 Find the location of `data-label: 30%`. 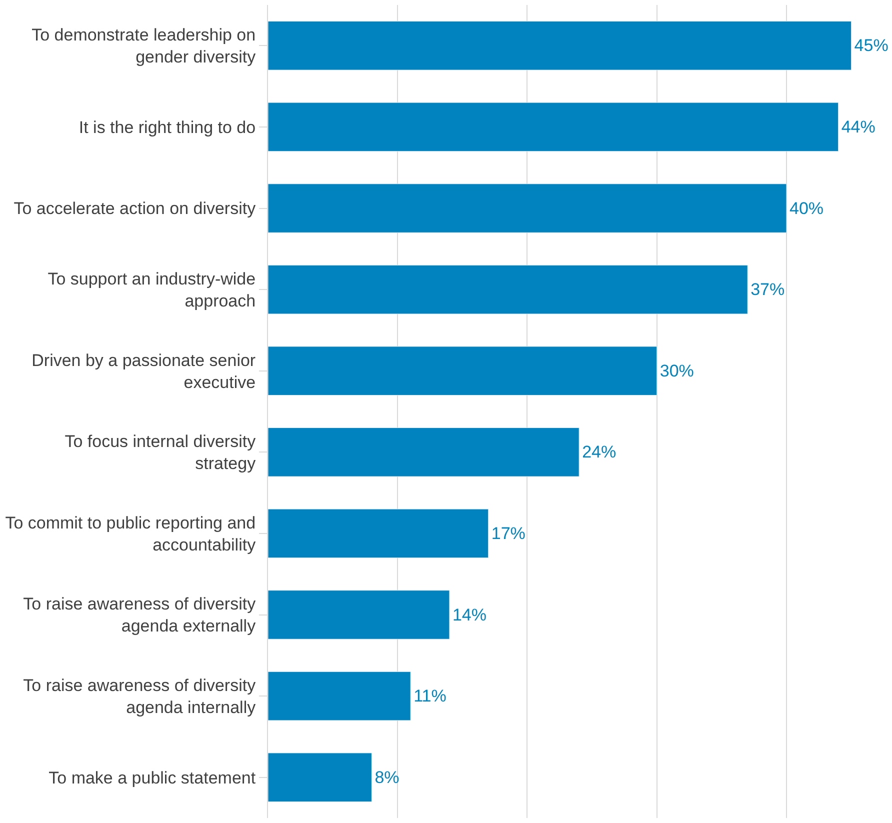

data-label: 30% is located at coordinates (677, 370).